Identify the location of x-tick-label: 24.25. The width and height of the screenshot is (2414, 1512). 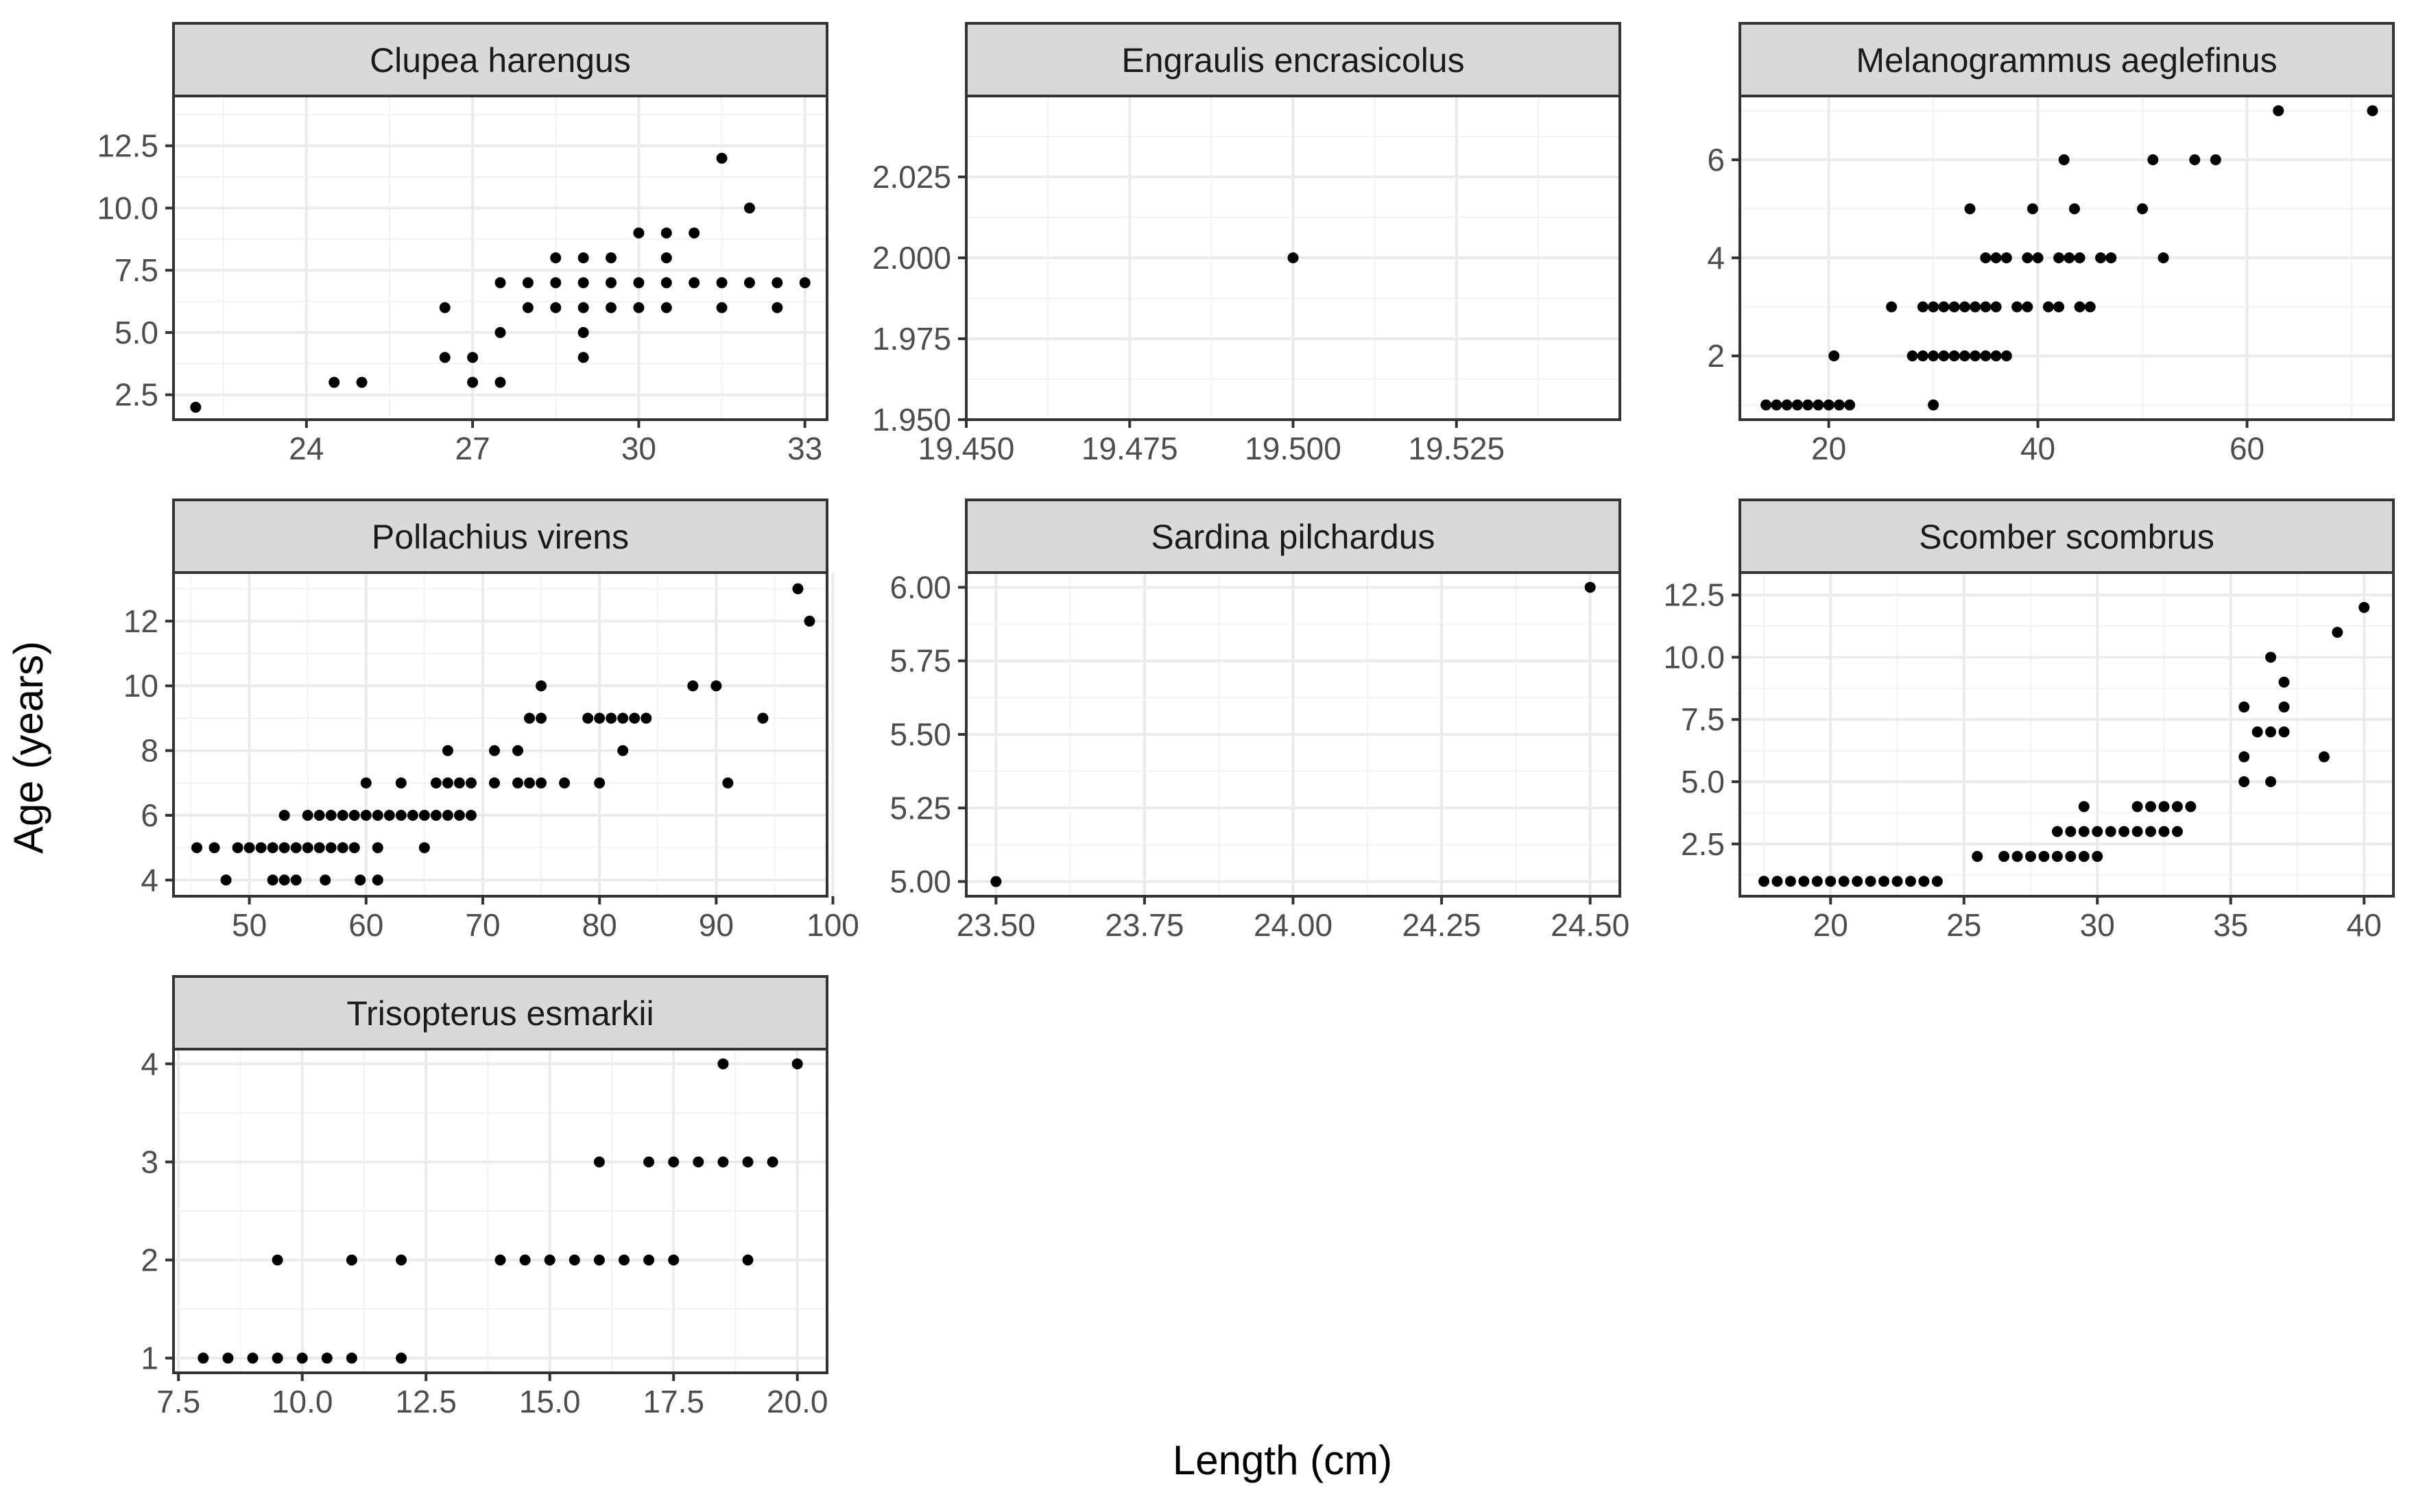
(1442, 925).